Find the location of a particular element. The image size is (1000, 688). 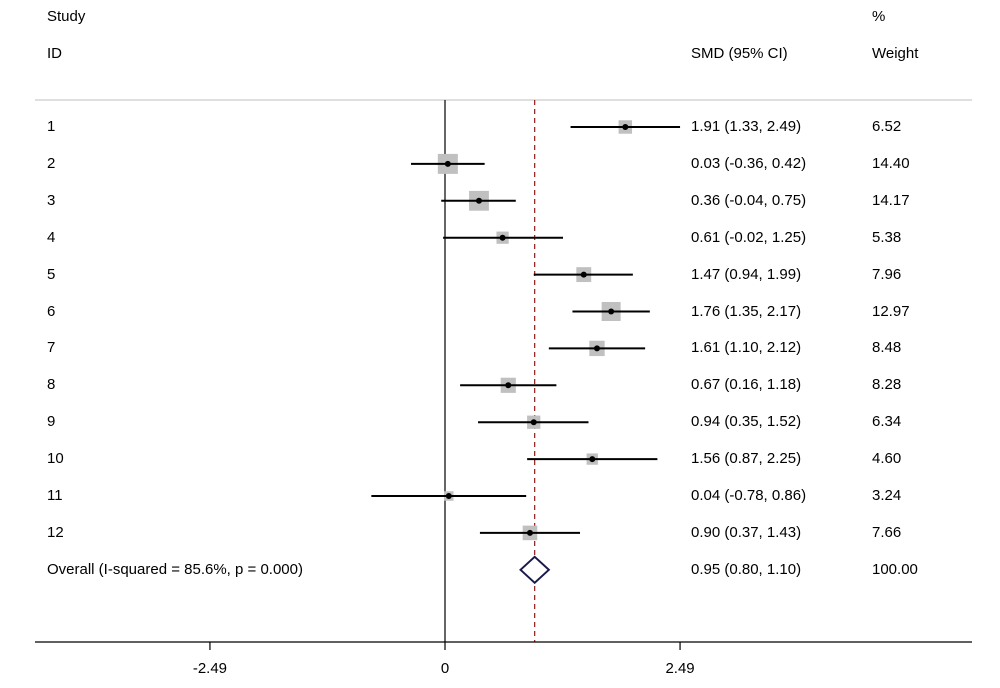

study-id-4: 4 is located at coordinates (51, 237).